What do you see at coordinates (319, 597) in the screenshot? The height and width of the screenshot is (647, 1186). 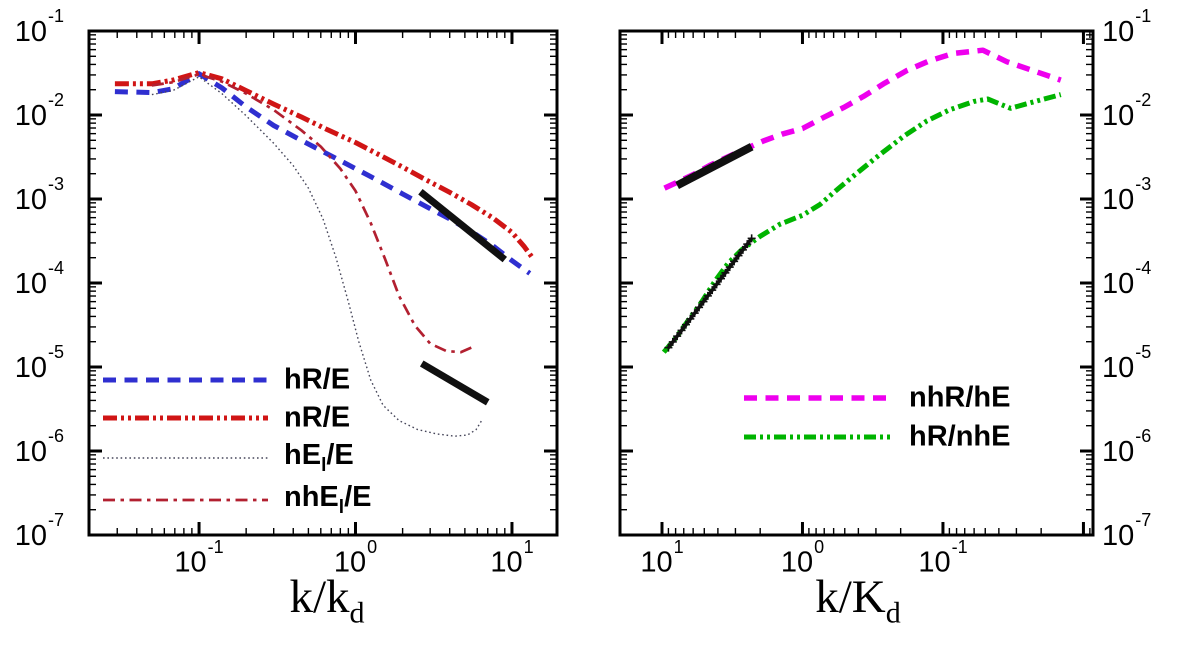 I see `x-axis-title-left-main: k/k` at bounding box center [319, 597].